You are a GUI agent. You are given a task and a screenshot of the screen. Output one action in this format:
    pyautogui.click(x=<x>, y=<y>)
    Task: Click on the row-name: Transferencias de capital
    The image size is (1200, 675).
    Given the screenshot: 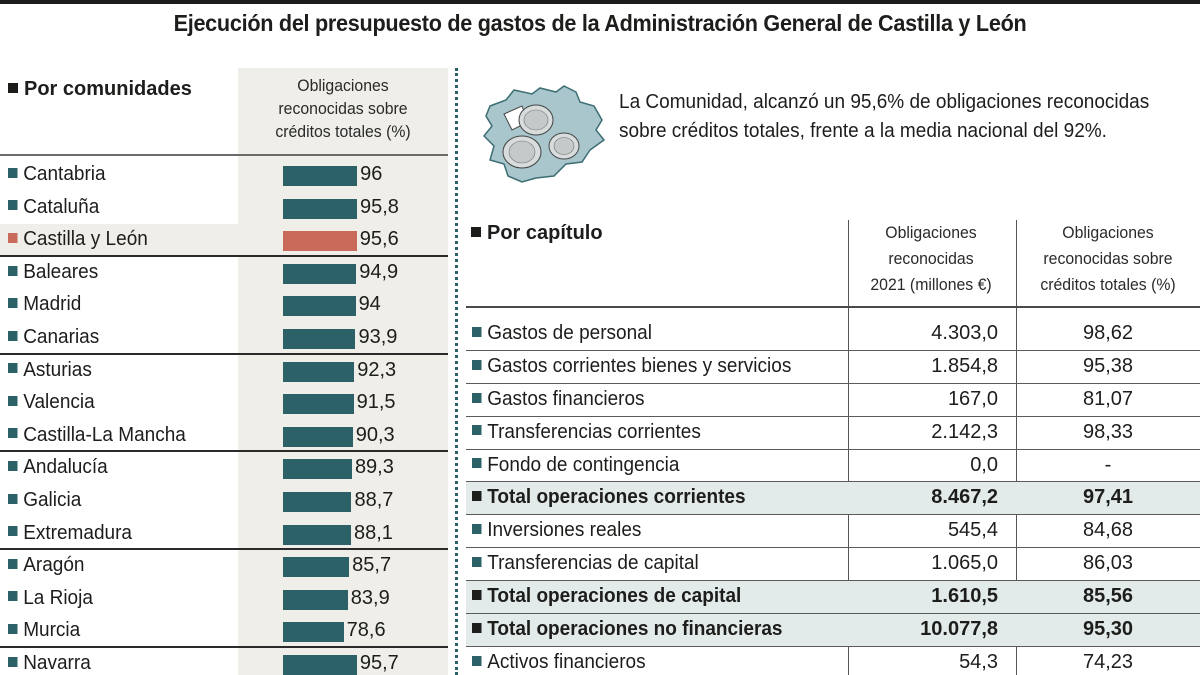 What is the action you would take?
    pyautogui.click(x=593, y=563)
    